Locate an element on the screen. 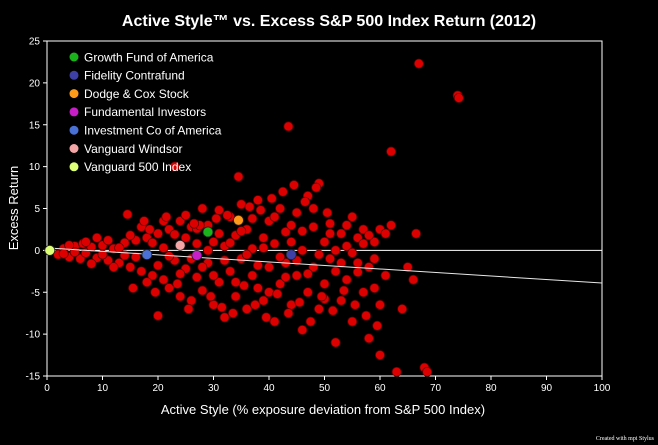 This screenshot has height=445, width=658. legend-label: Fundamental Investors is located at coordinates (145, 112).